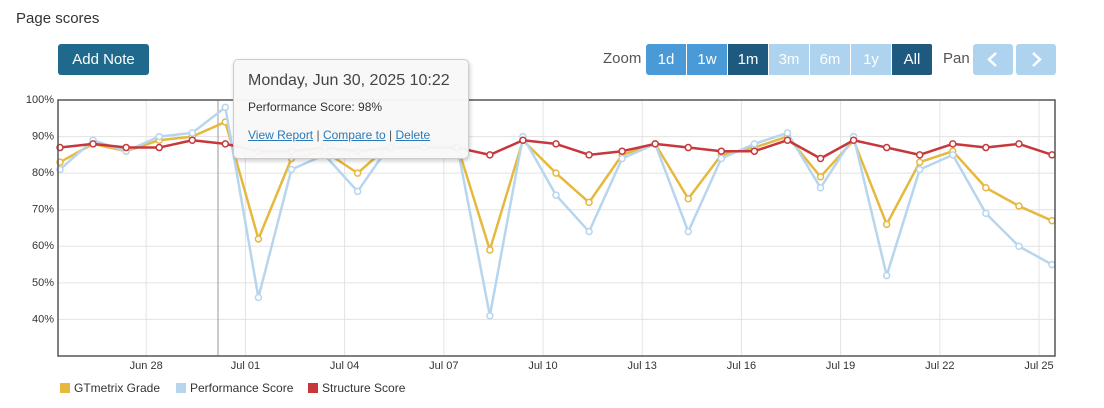 This screenshot has width=1104, height=408. Describe the element at coordinates (103, 59) in the screenshot. I see `add-note-button: Add Note` at that location.